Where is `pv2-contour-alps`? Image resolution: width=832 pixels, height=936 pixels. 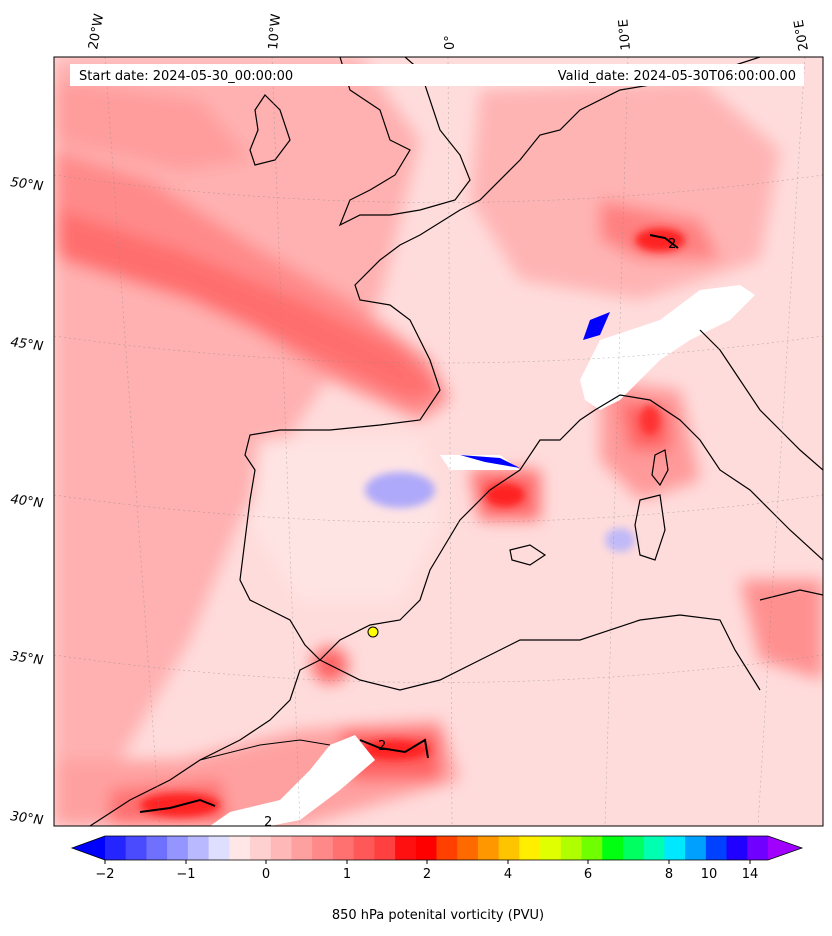 pv2-contour-alps is located at coordinates (664, 241).